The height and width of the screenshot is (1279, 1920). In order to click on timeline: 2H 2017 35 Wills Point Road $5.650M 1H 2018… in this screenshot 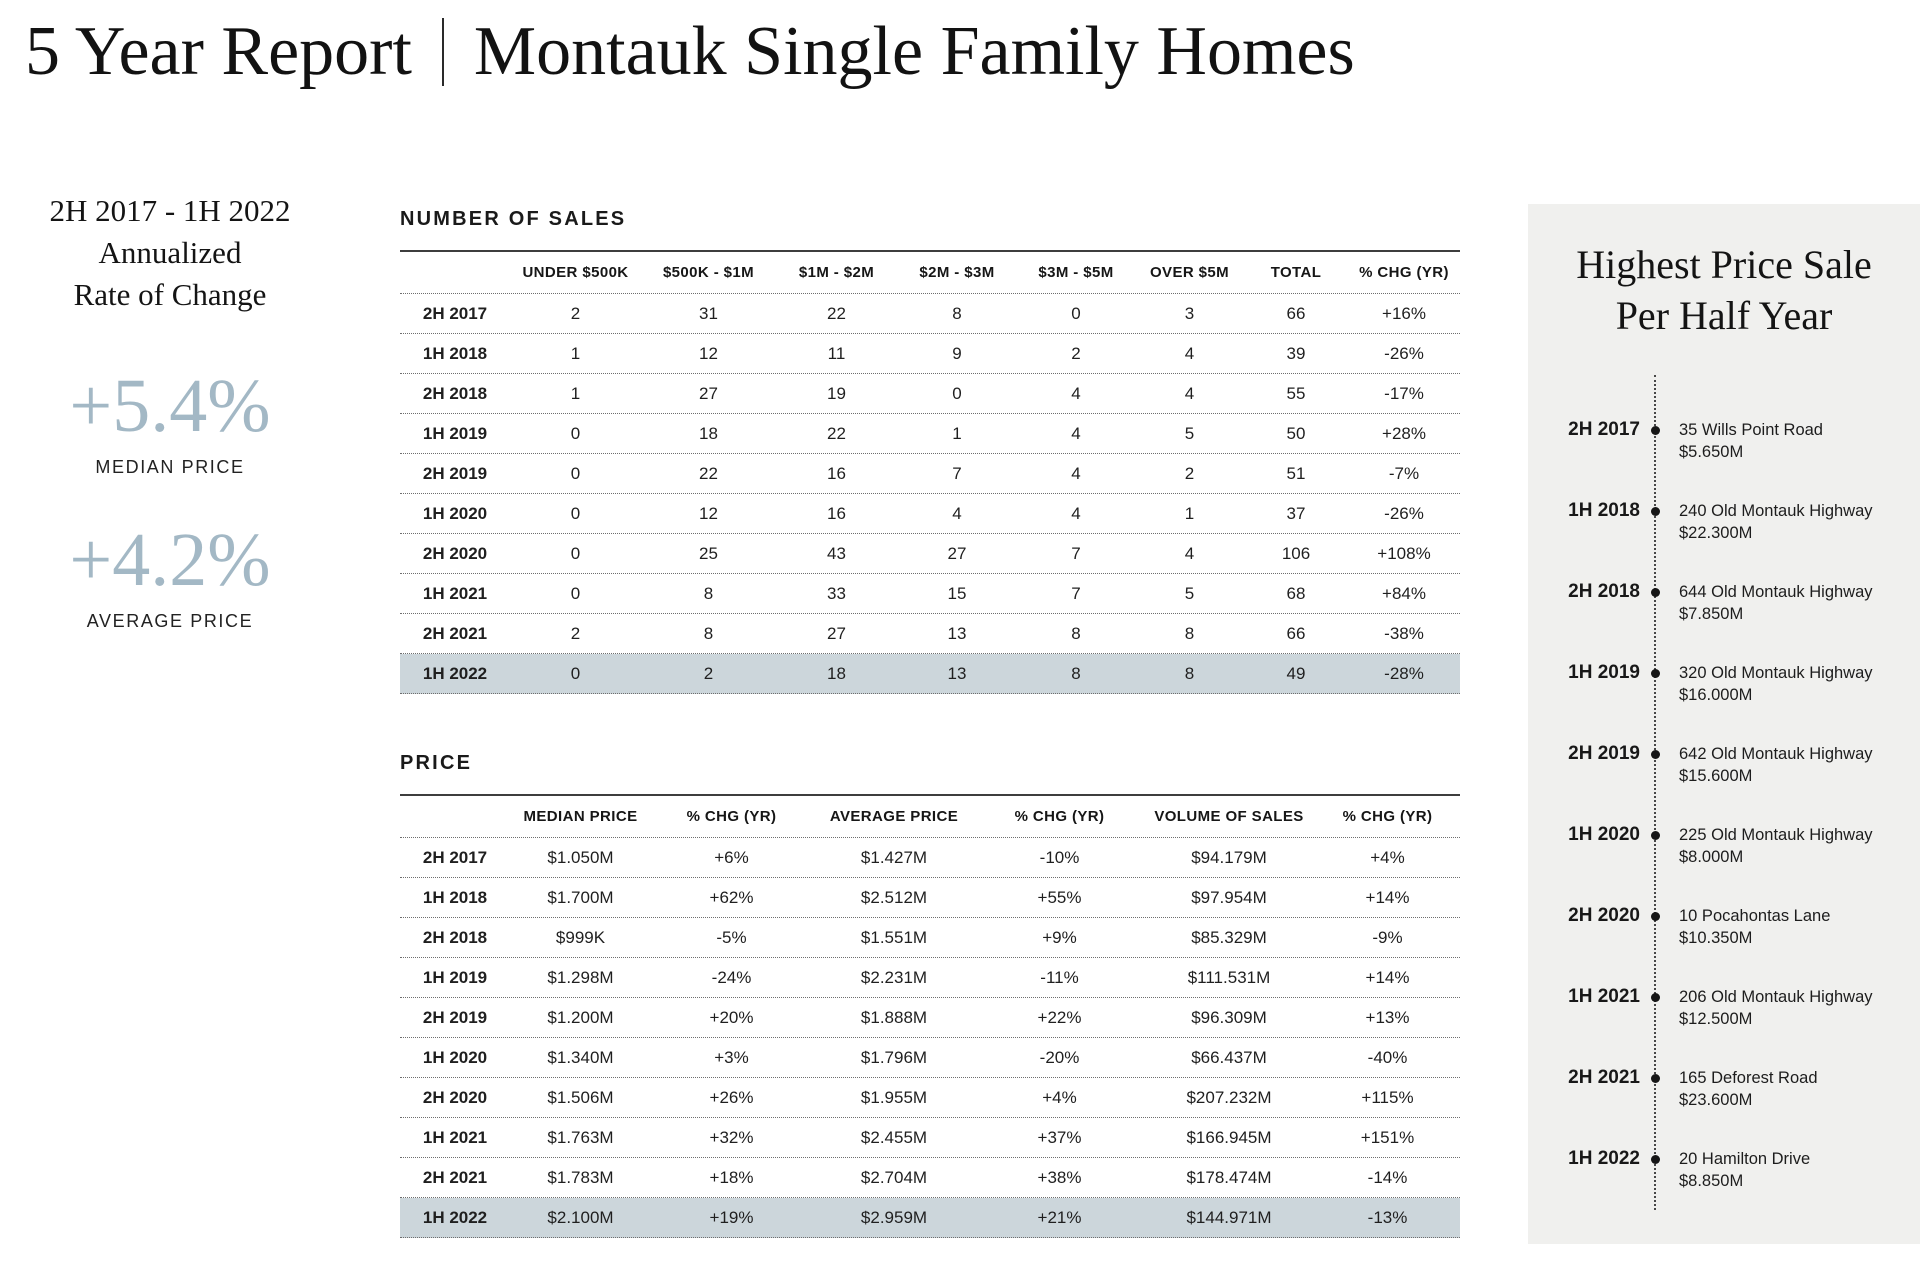, I will do `click(1724, 823)`.